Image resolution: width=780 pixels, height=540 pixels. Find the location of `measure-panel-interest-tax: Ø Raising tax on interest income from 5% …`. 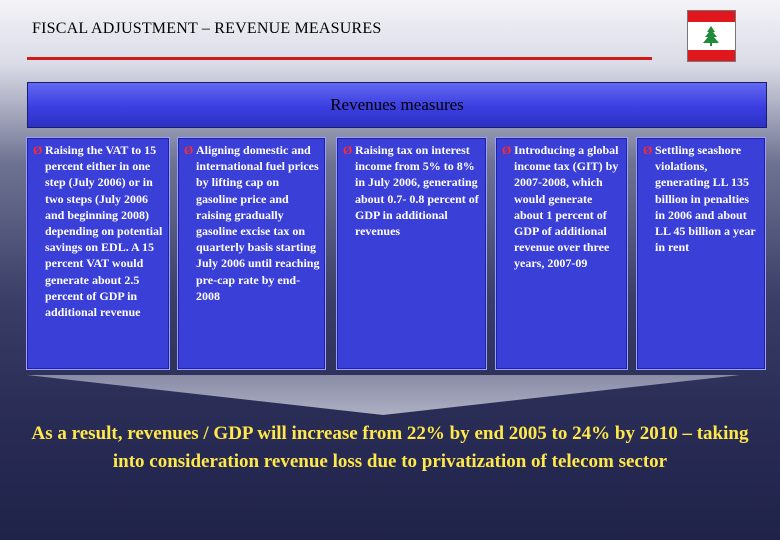

measure-panel-interest-tax: Ø Raising tax on interest income from 5% … is located at coordinates (411, 253).